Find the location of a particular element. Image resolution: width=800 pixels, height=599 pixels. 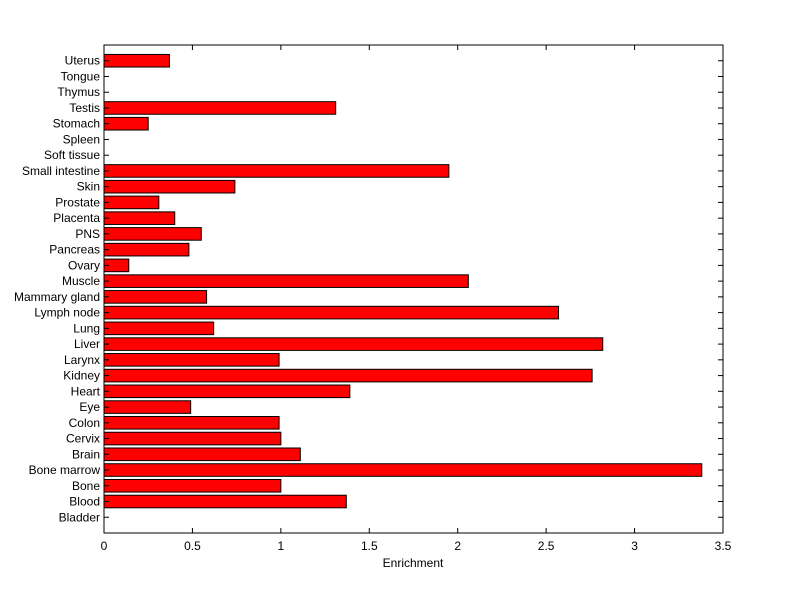

y-tick-label-heart: Heart is located at coordinates (86, 391).